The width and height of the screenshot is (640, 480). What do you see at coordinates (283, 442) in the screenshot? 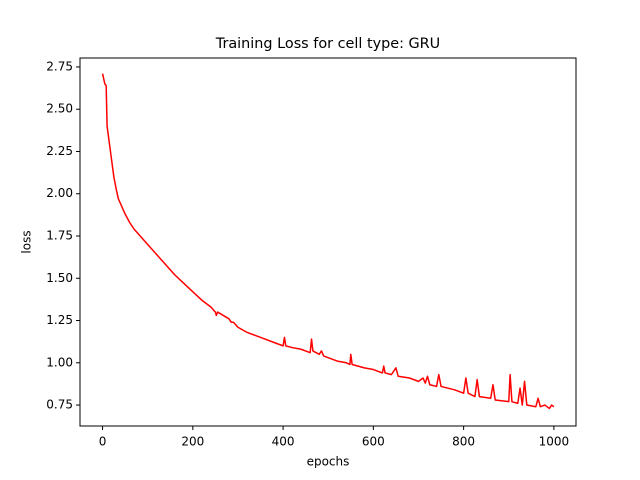
I see `x-tick-label: 400` at bounding box center [283, 442].